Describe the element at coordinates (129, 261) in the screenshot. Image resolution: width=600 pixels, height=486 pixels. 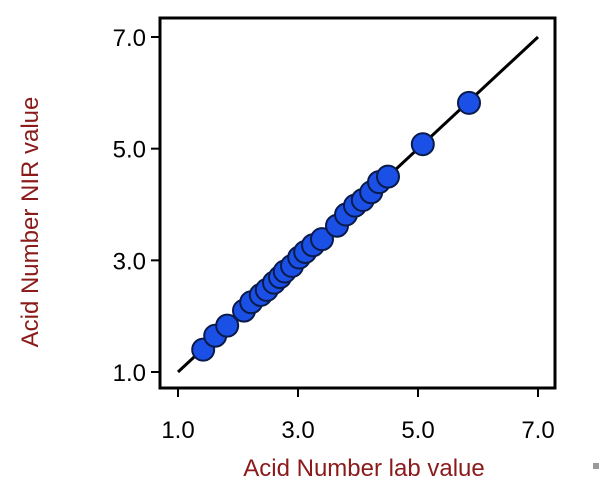
I see `y-tick-label-2: 3.0` at that location.